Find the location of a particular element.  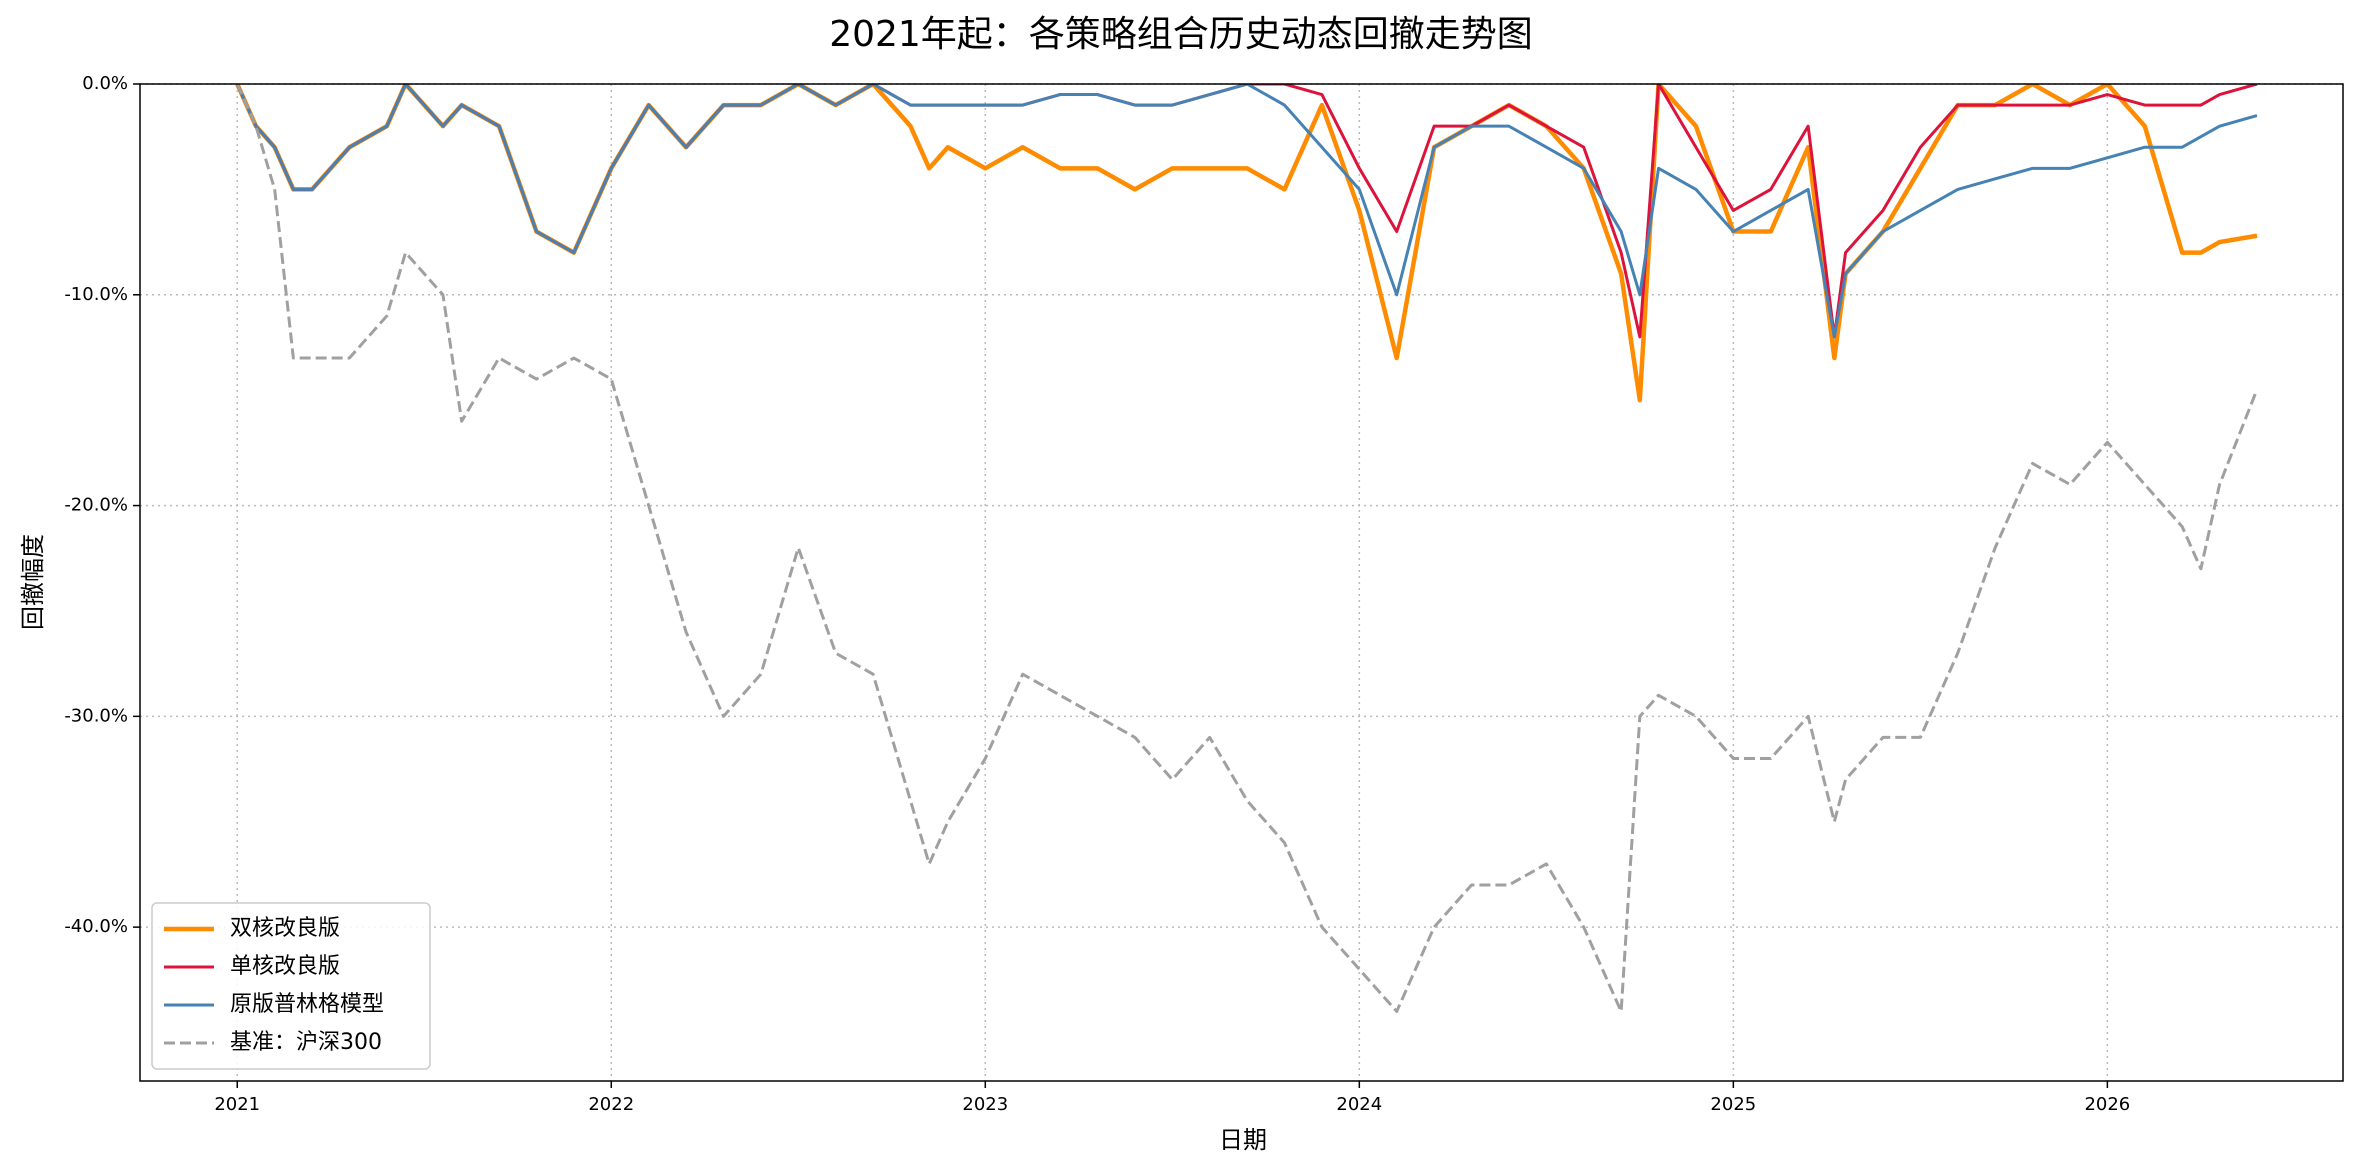

x-axis-label: 日期 is located at coordinates (1243, 1140).